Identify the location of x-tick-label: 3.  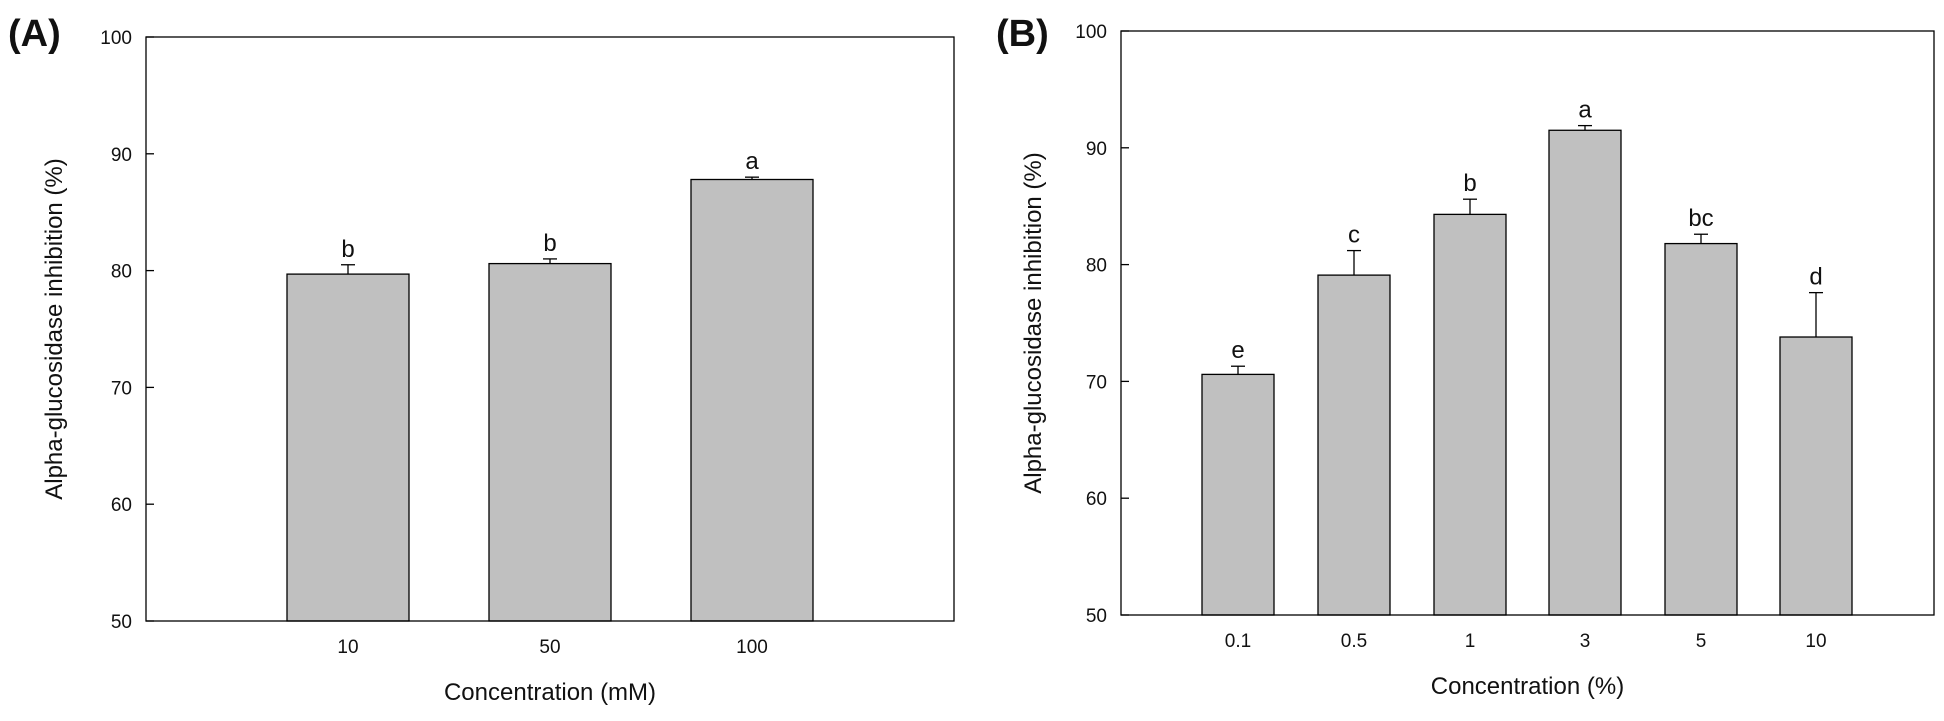
(1585, 641).